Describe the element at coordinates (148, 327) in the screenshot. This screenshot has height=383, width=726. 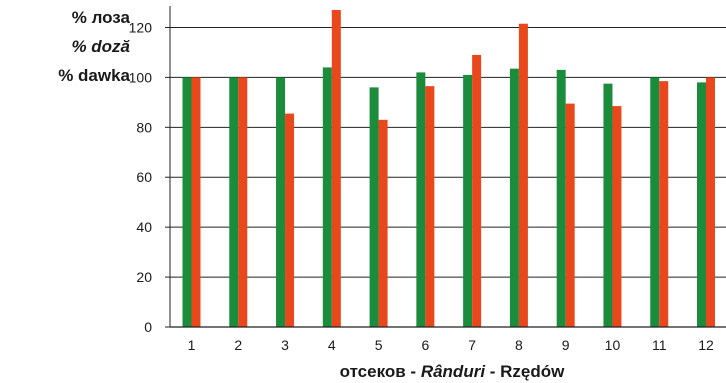
I see `y-tick-label: 0` at that location.